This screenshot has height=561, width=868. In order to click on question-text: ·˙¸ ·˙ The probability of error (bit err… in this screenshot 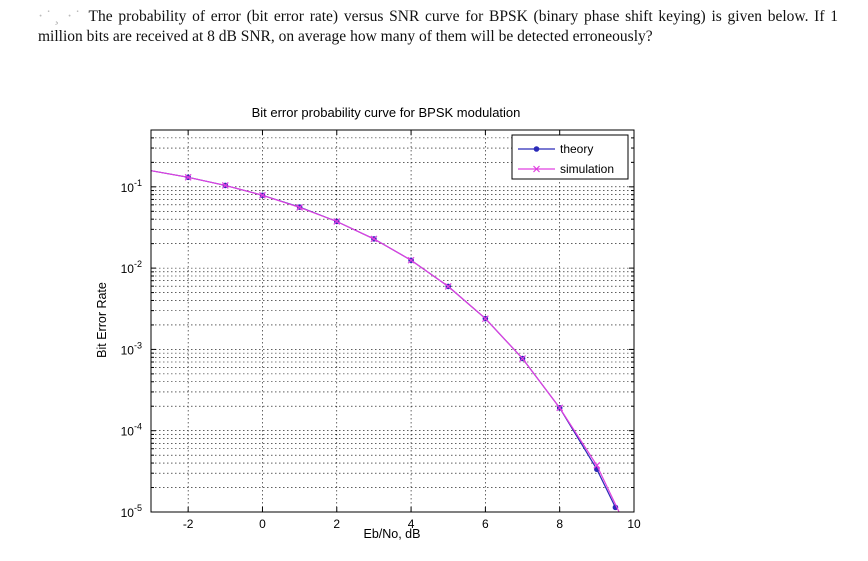, I will do `click(438, 27)`.